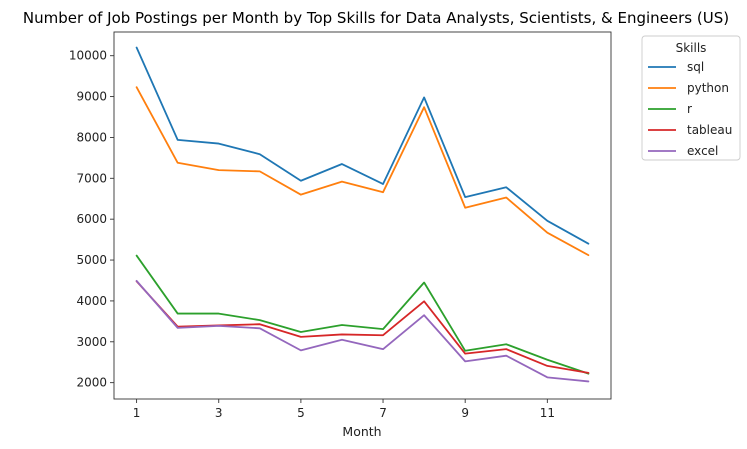 Image resolution: width=747 pixels, height=449 pixels. What do you see at coordinates (91, 178) in the screenshot?
I see `y-tick-label: 7000` at bounding box center [91, 178].